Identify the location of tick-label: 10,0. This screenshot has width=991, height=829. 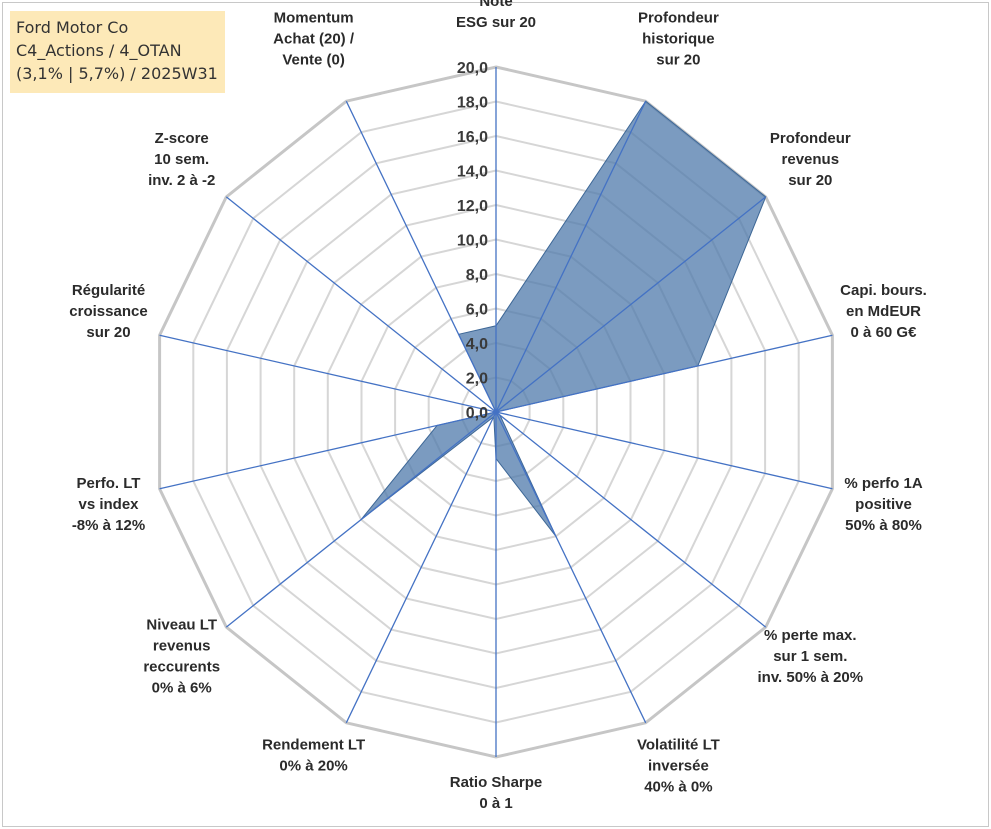
(472, 241).